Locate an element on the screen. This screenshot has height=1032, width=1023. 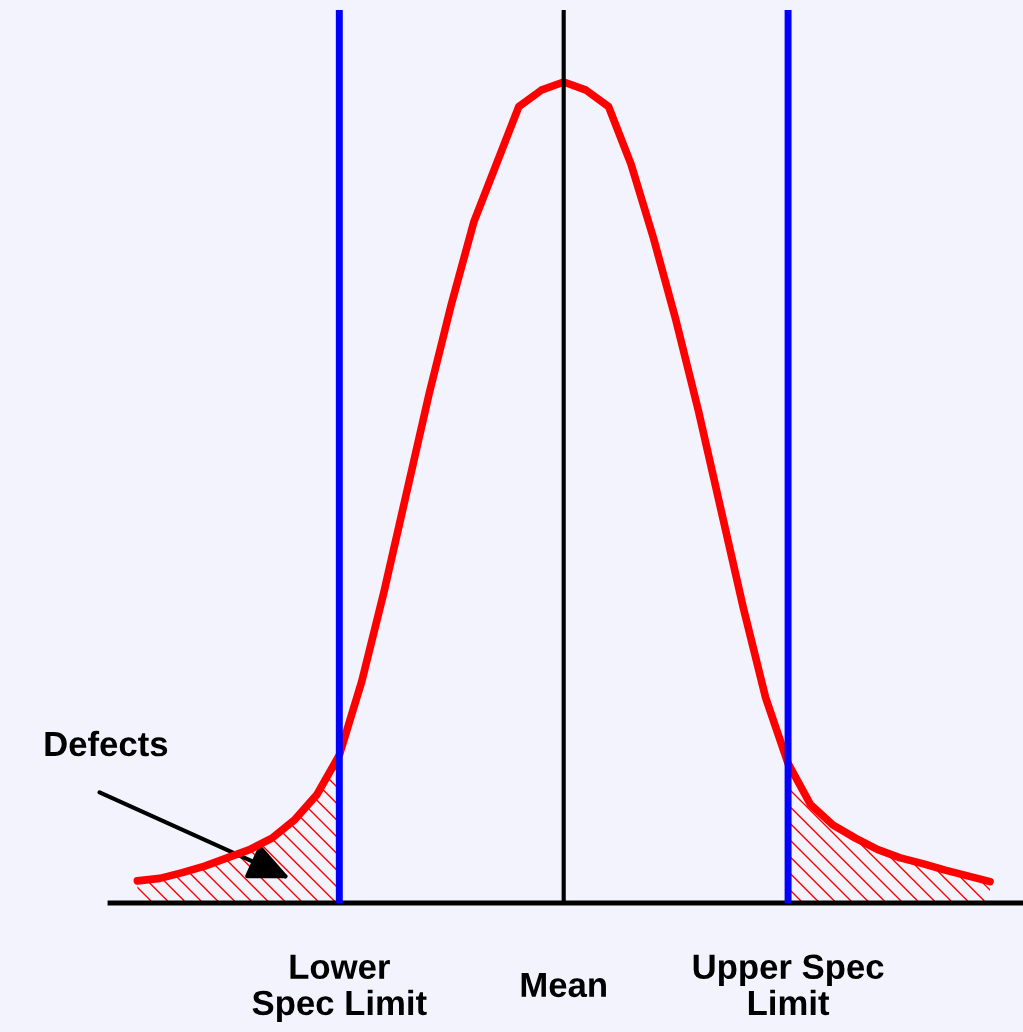
annotation: Defects is located at coordinates (106, 743).